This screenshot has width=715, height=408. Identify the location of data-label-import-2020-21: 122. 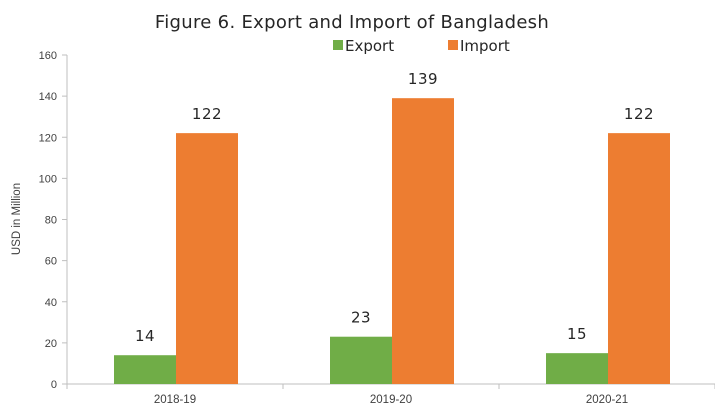
(639, 114).